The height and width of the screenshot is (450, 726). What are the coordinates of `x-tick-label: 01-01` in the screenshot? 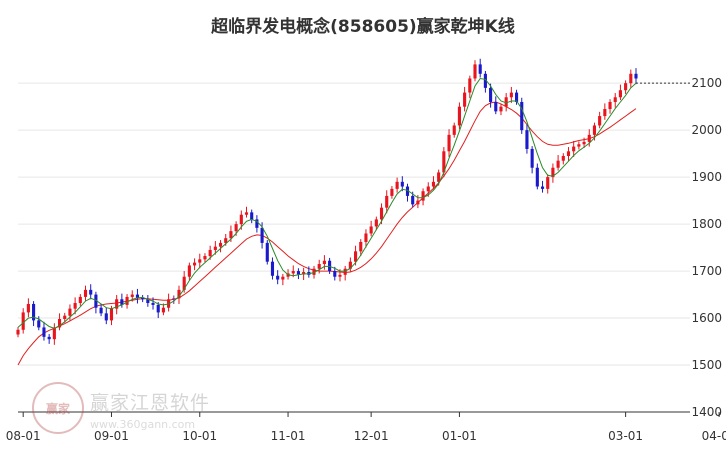 It's located at (459, 436).